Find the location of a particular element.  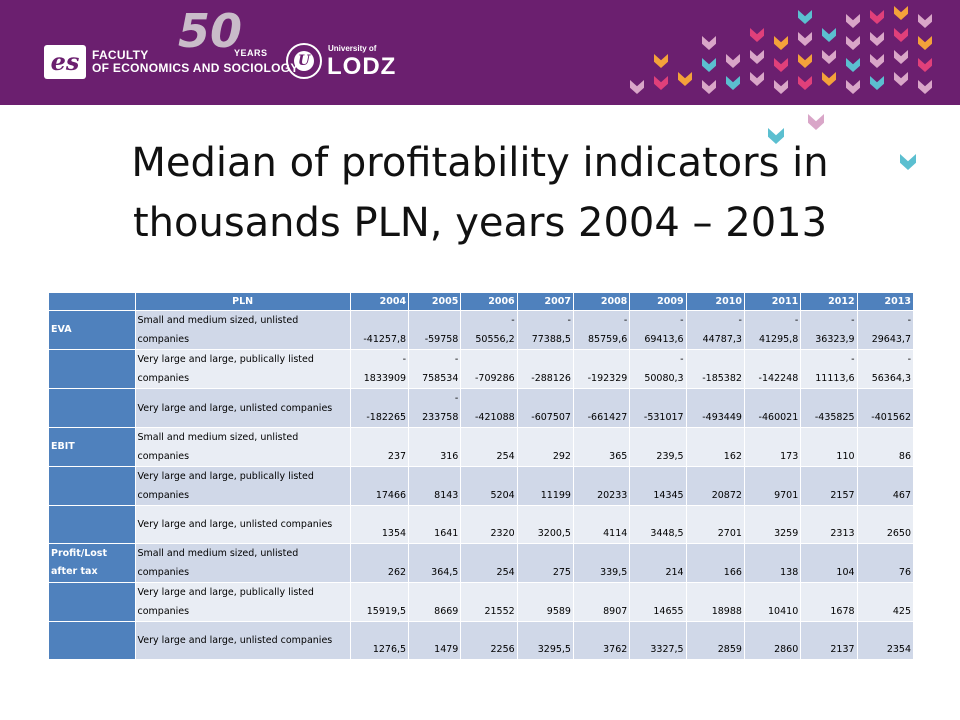

value-cell: 3259 is located at coordinates (772, 524).